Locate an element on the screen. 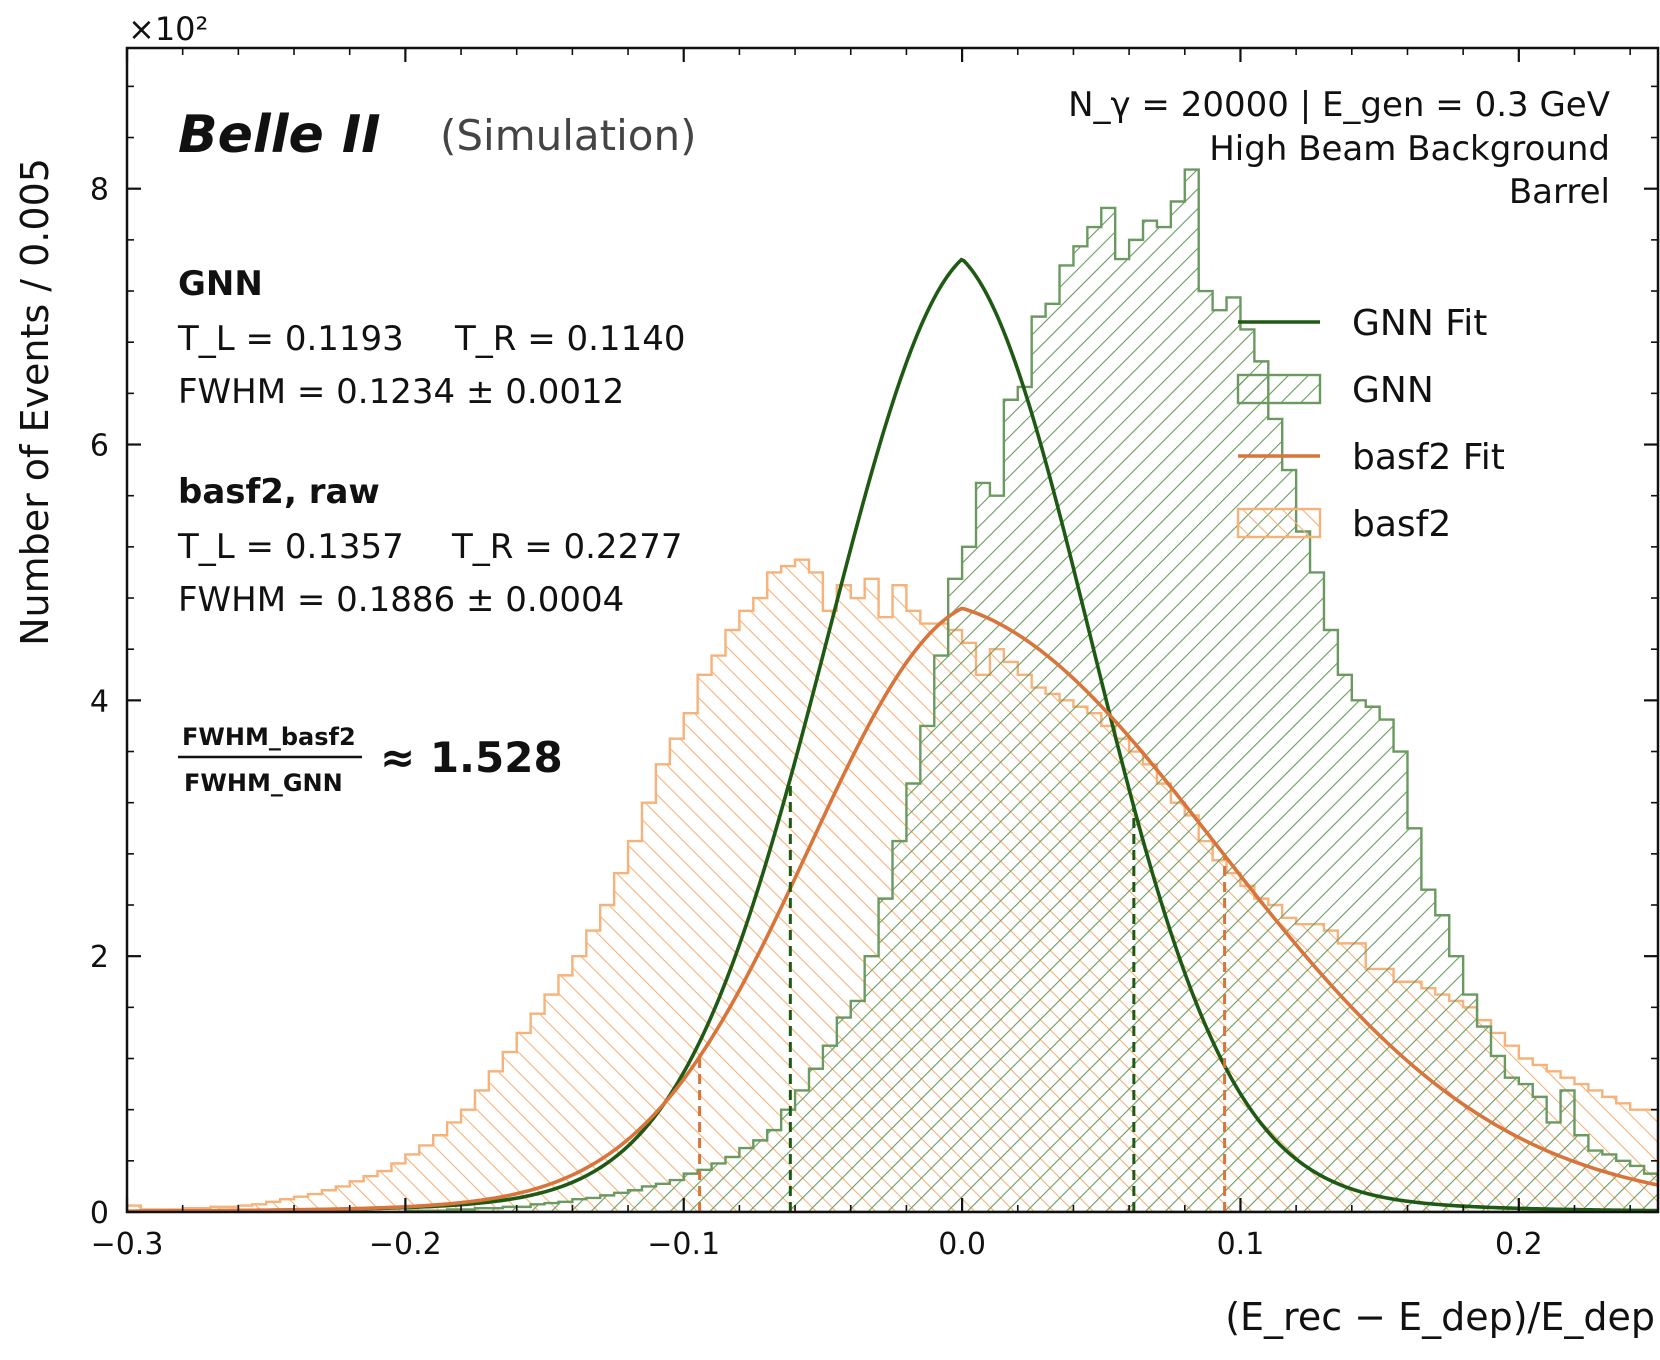  y-tick-label: 8 is located at coordinates (99, 190).